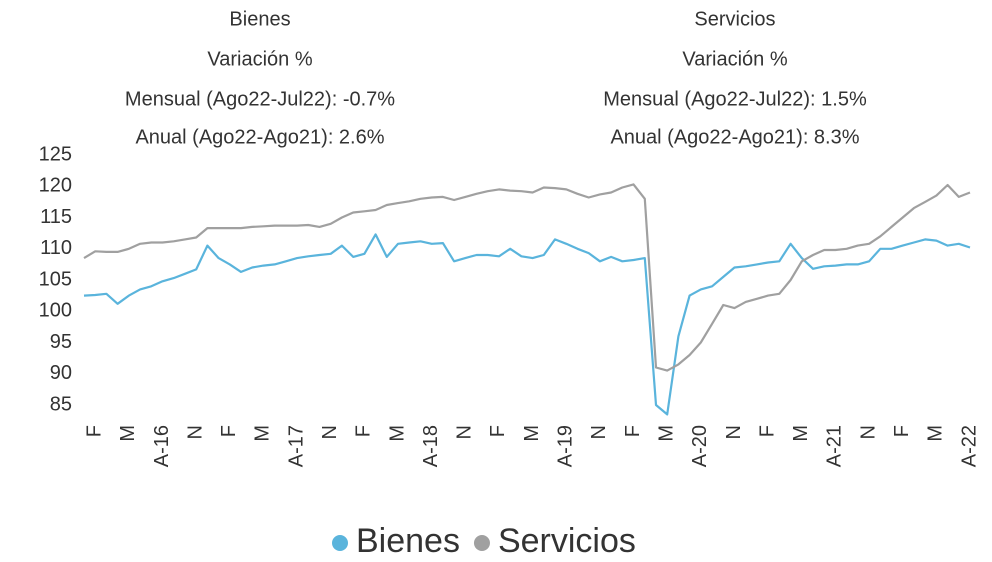  What do you see at coordinates (55, 279) in the screenshot?
I see `y-tick-label: 105` at bounding box center [55, 279].